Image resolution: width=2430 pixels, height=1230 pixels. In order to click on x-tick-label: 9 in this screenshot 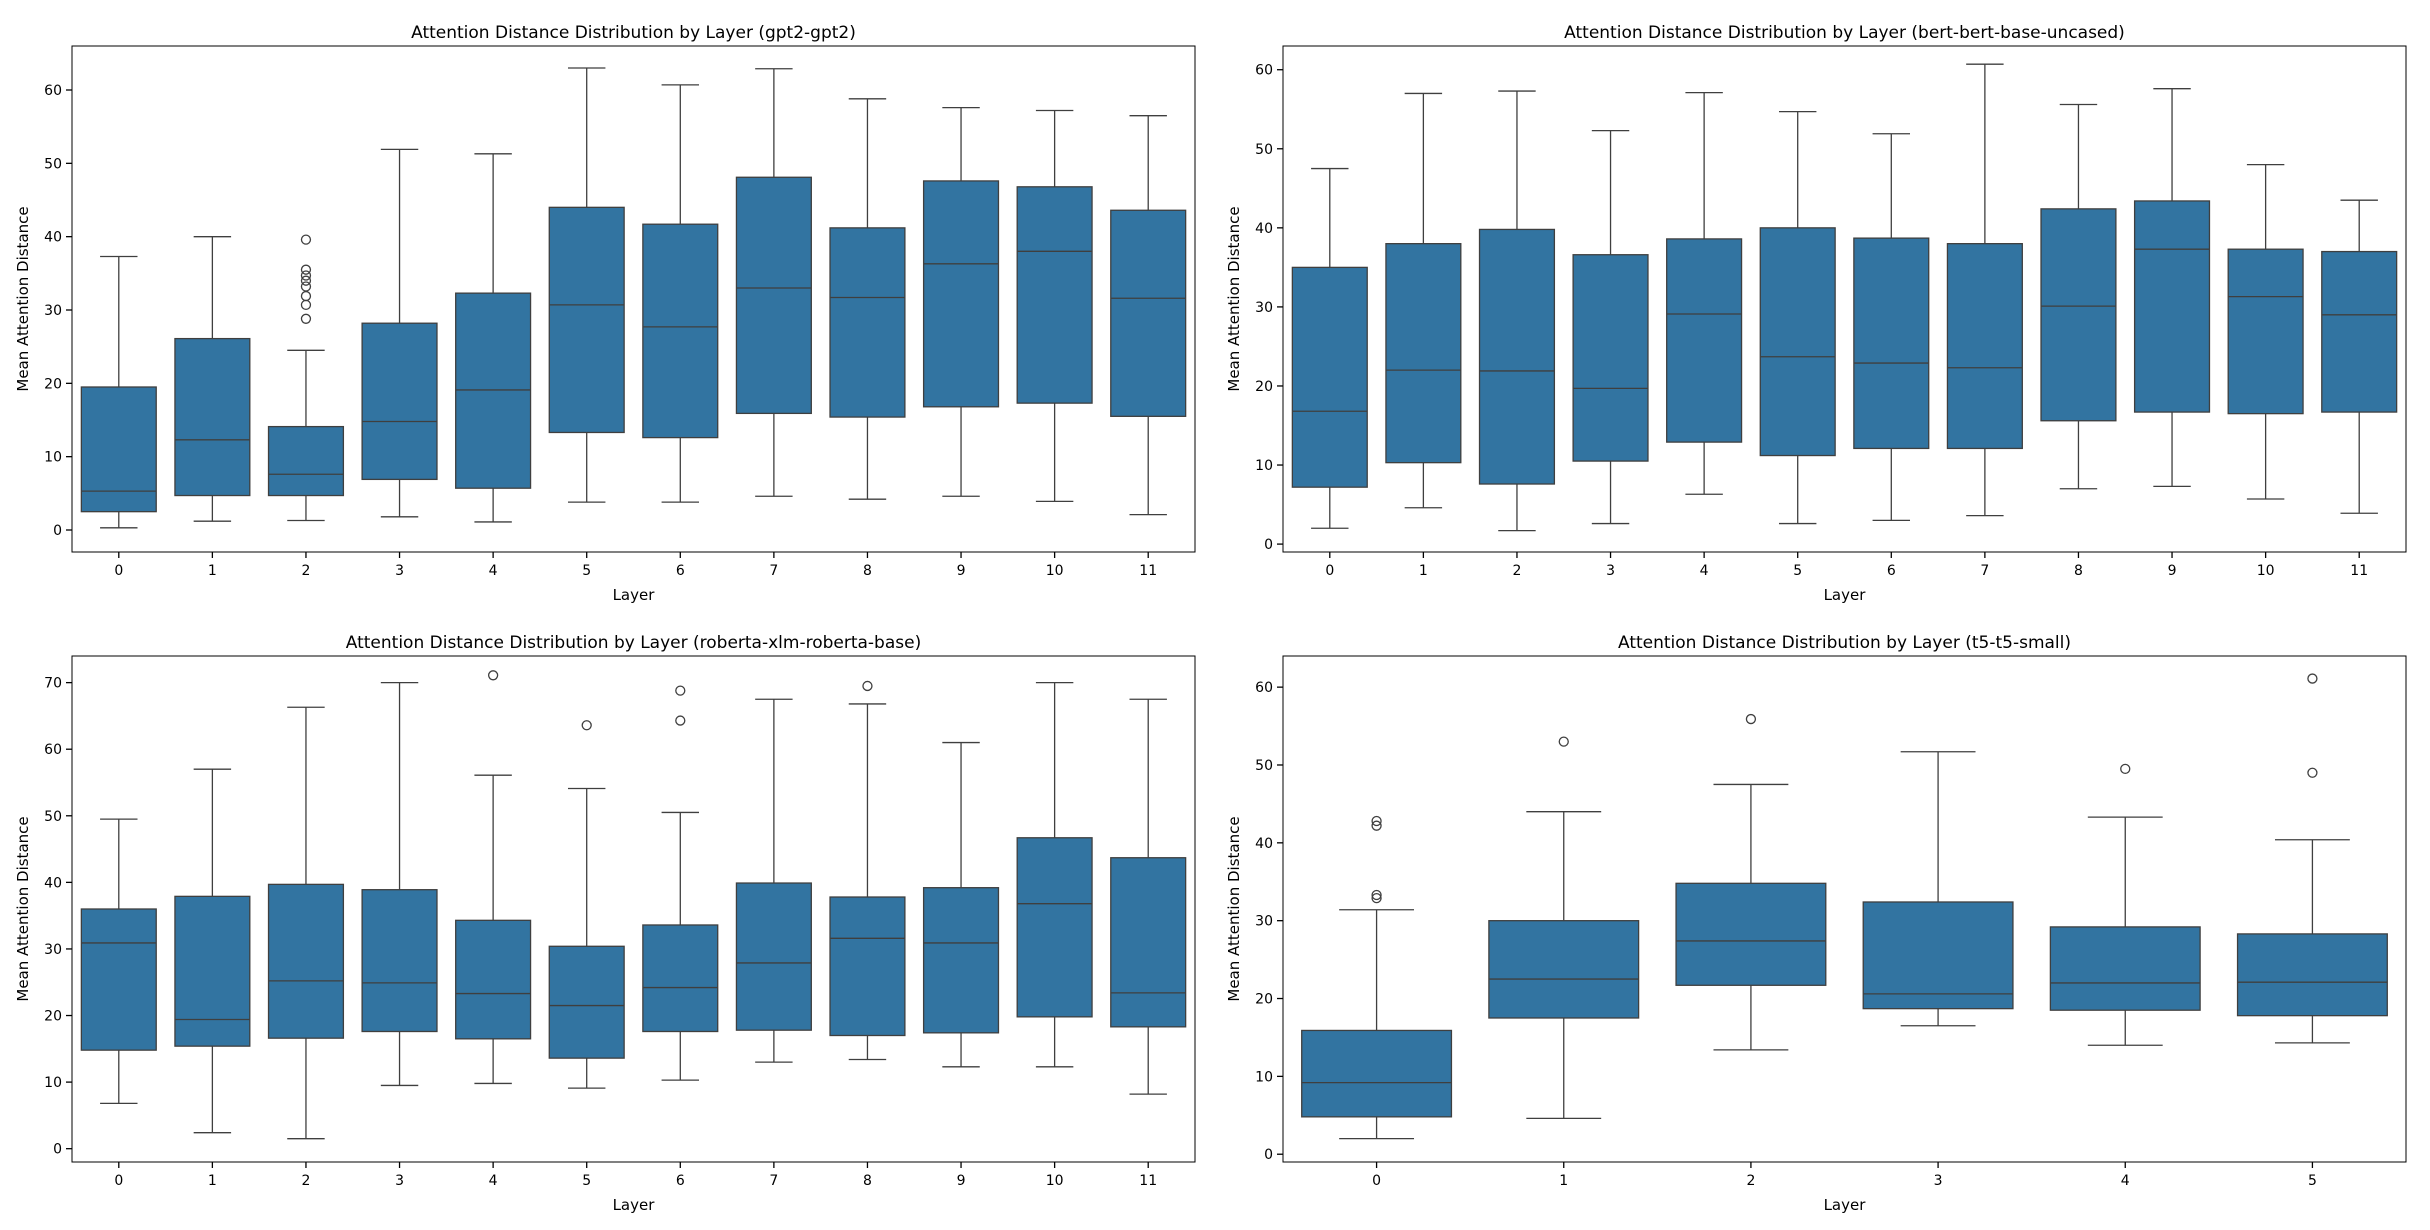, I will do `click(961, 571)`.